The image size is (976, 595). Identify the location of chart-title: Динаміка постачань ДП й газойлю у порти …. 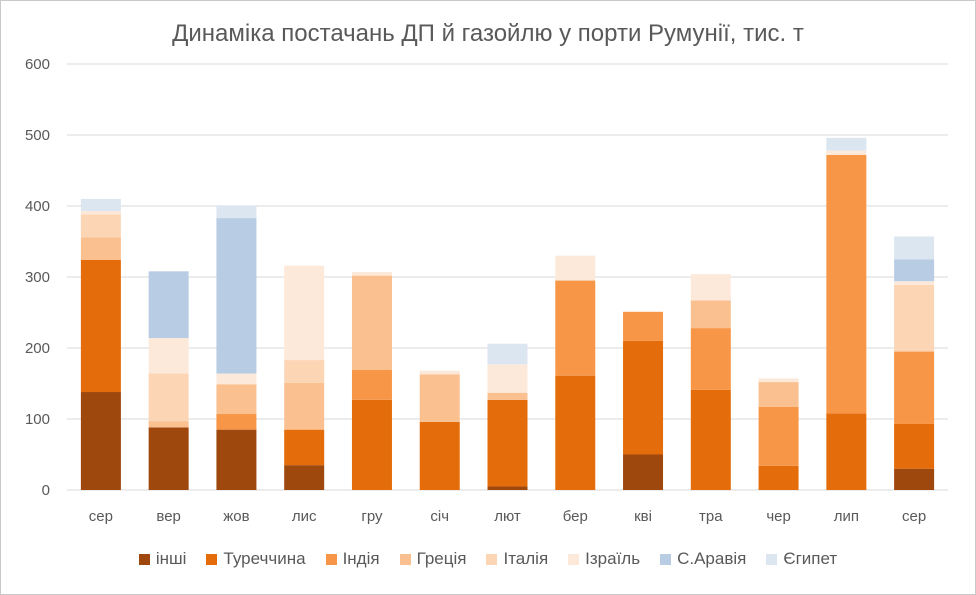
(488, 33).